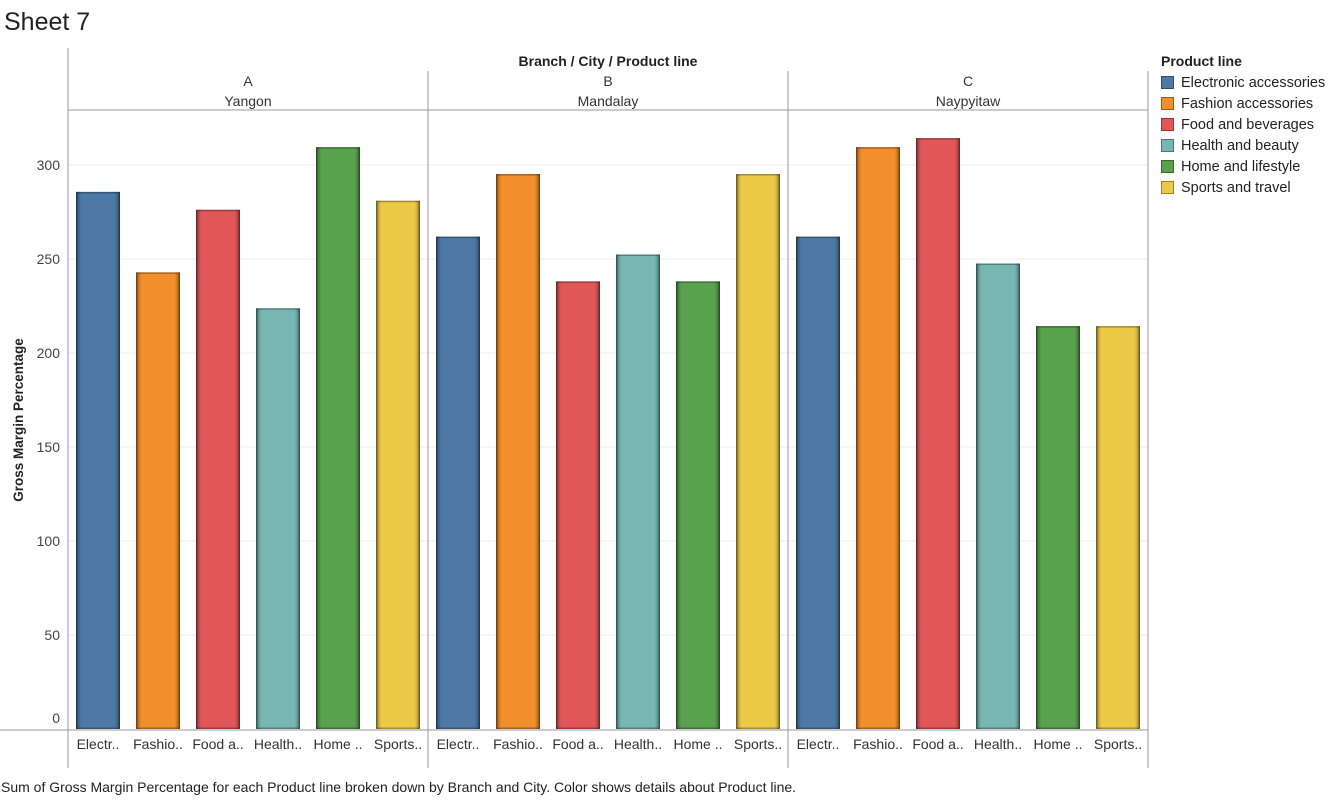 Image resolution: width=1343 pixels, height=800 pixels. What do you see at coordinates (52, 635) in the screenshot?
I see `y-tick-label: 50` at bounding box center [52, 635].